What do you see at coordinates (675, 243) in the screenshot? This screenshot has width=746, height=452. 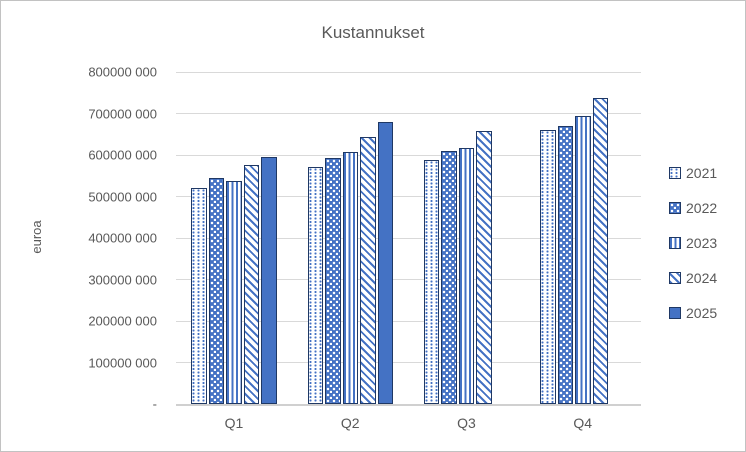 I see `legend-swatch-vertical-stripes-icon` at bounding box center [675, 243].